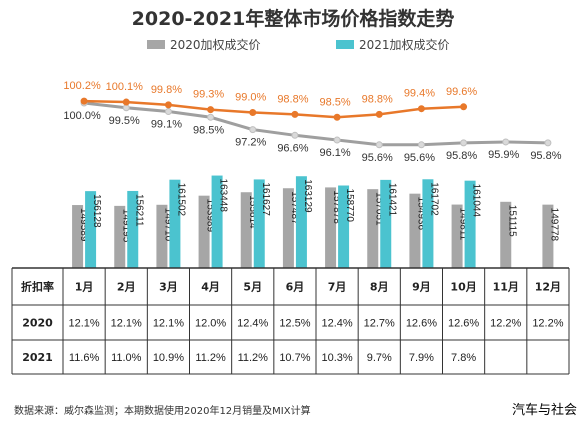  I want to click on index-label-2021: 99.3%, so click(208, 95).